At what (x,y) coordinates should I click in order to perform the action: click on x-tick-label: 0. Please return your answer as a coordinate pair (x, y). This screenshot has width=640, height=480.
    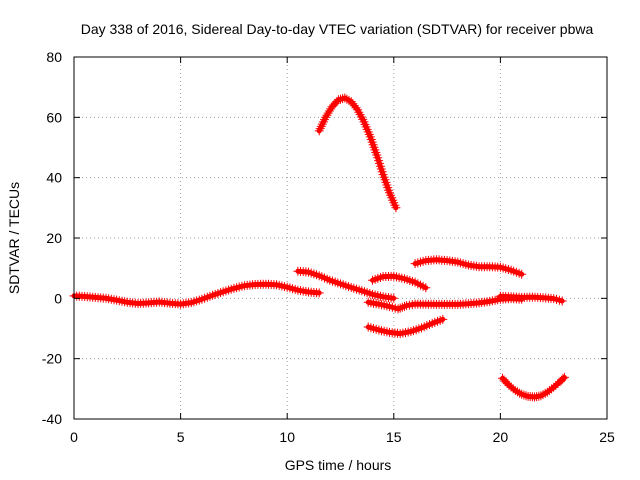
    Looking at the image, I should click on (74, 437).